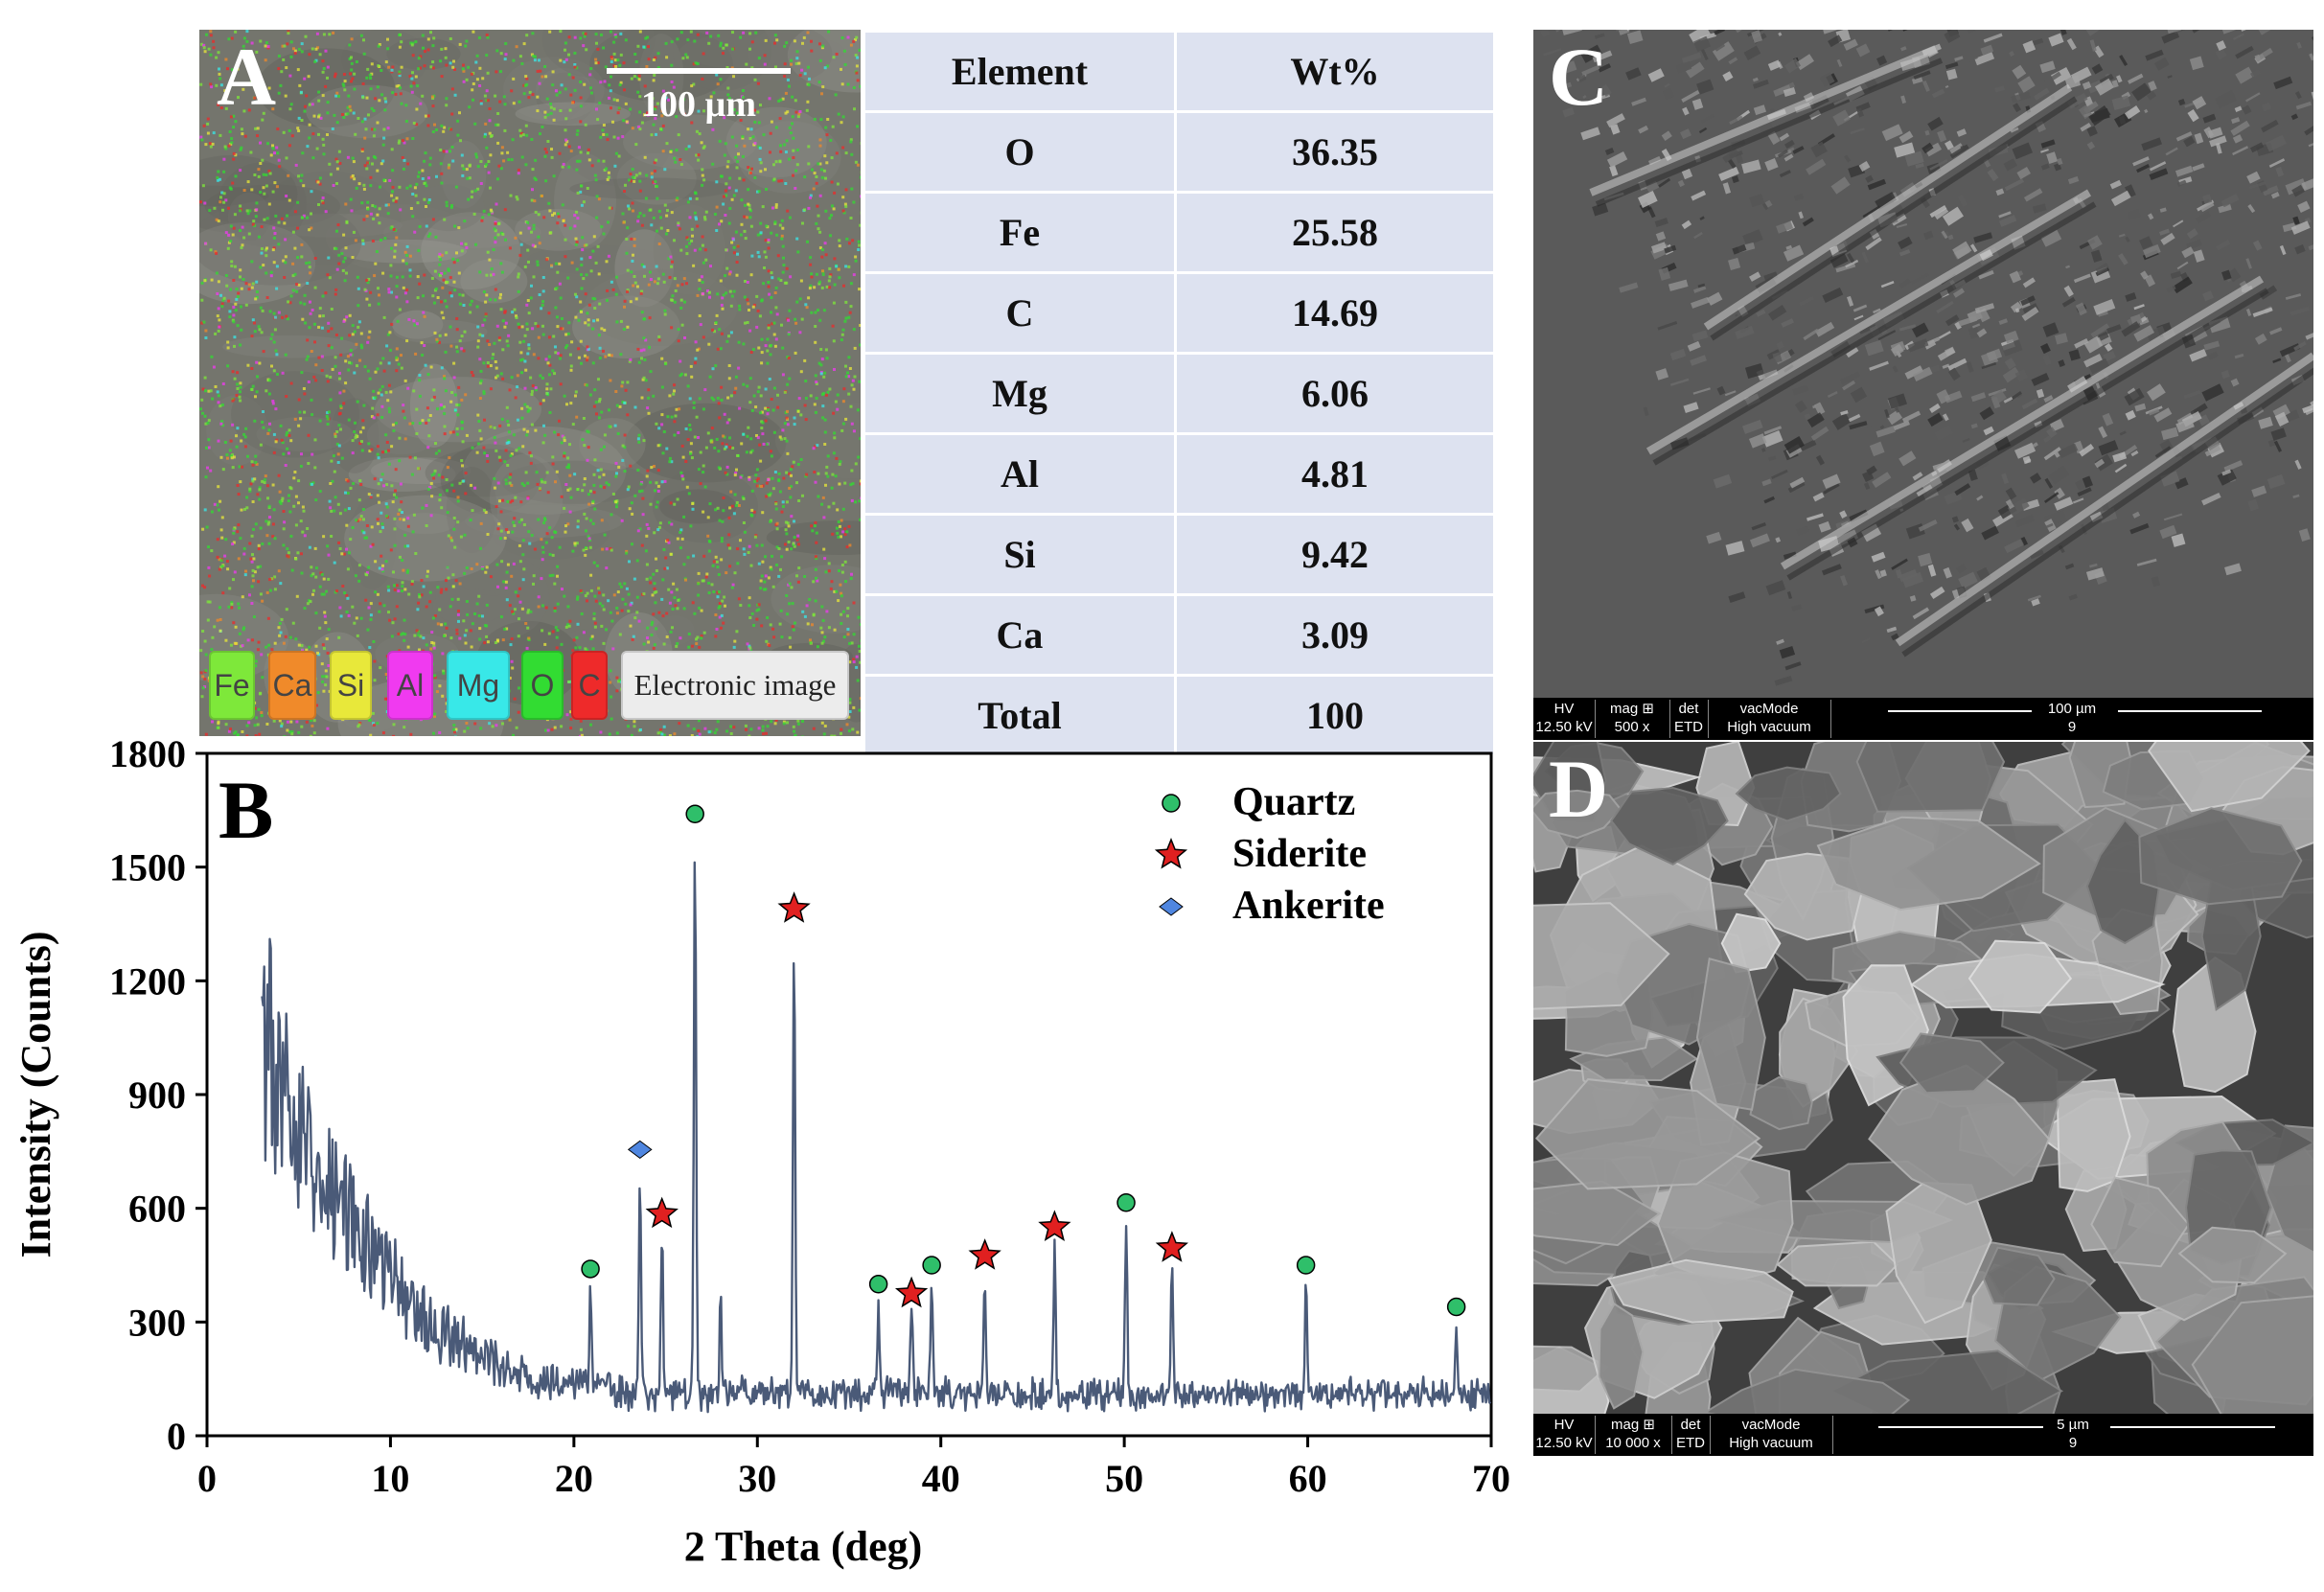 The height and width of the screenshot is (1592, 2324). What do you see at coordinates (1564, 1425) in the screenshot?
I see `info-header: HV` at bounding box center [1564, 1425].